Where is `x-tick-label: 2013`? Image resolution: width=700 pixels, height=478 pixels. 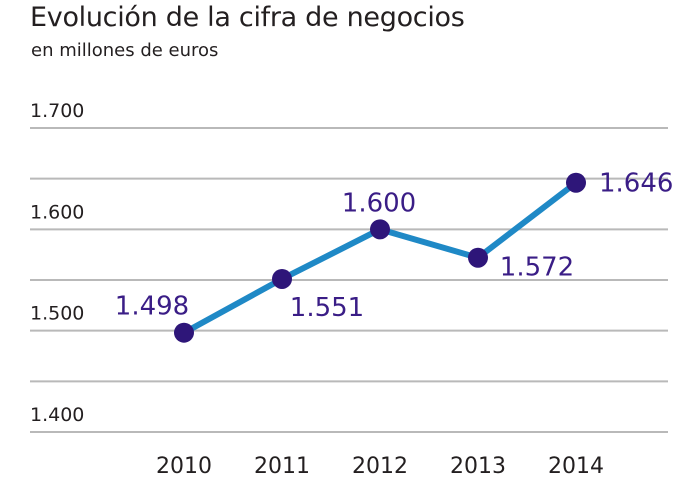 x-tick-label: 2013 is located at coordinates (478, 466).